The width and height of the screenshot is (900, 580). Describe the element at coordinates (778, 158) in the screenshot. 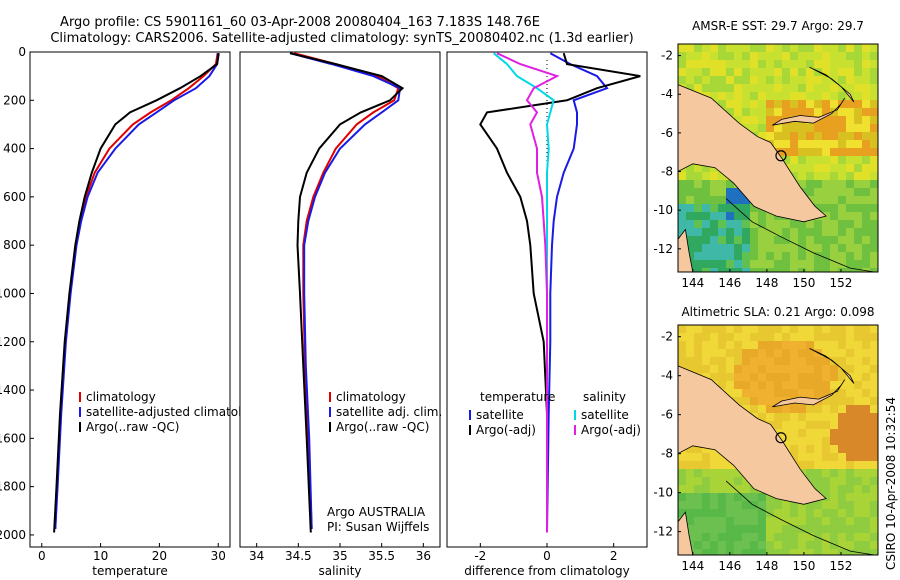

I see `map-frame` at that location.